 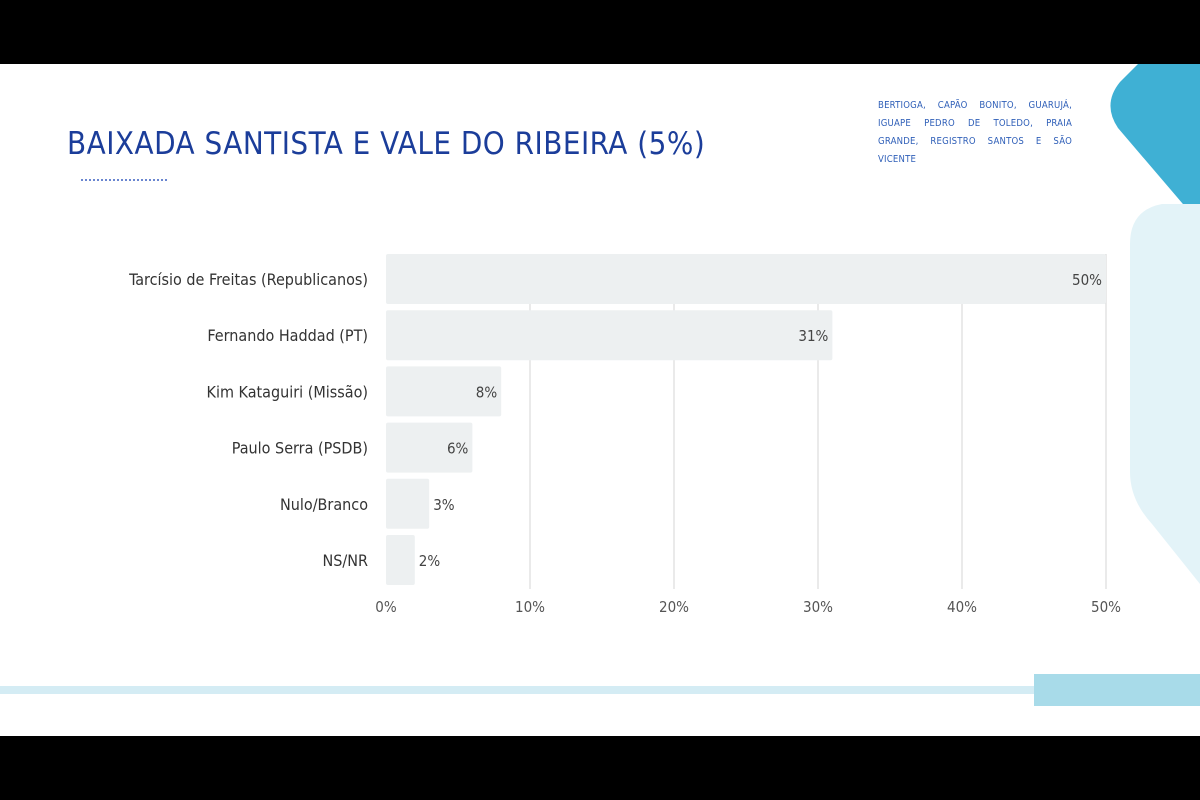 What do you see at coordinates (1165, 394) in the screenshot?
I see `decorative-shape-right` at bounding box center [1165, 394].